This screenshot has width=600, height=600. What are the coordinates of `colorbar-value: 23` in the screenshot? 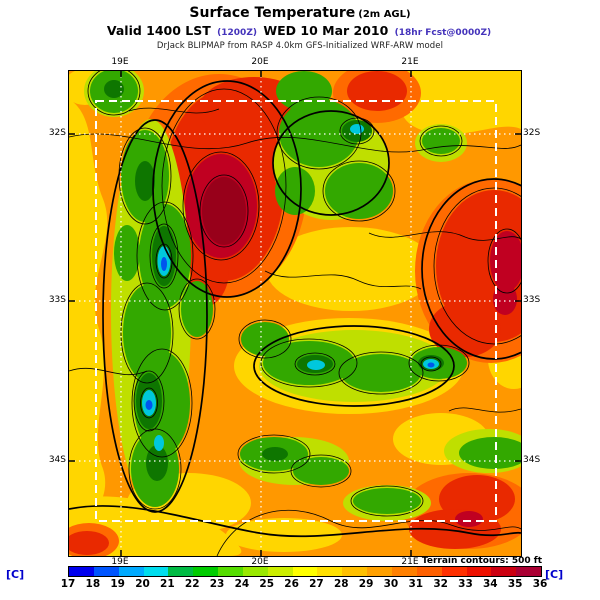 It's located at (217, 584).